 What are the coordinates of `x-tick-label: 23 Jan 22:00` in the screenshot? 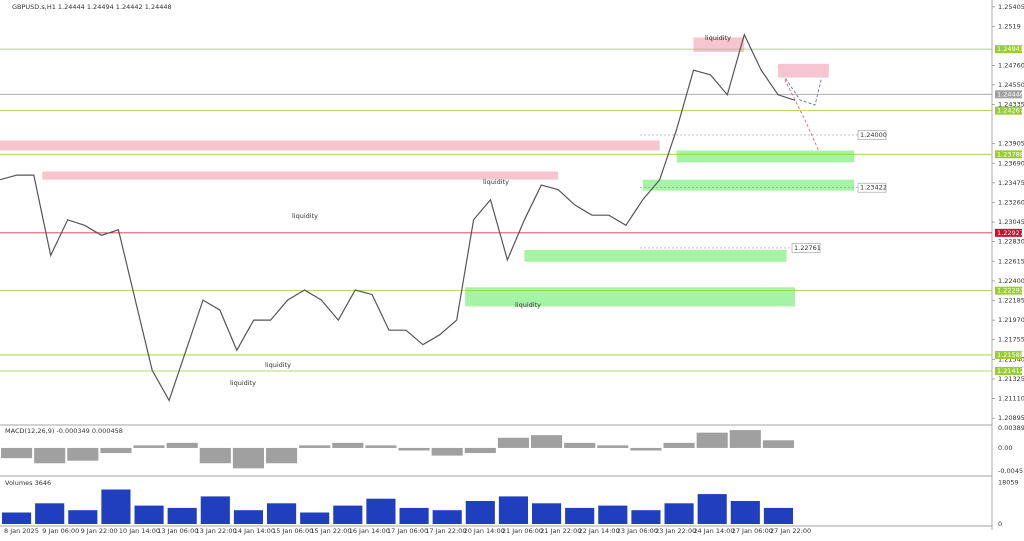 It's located at (675, 531).